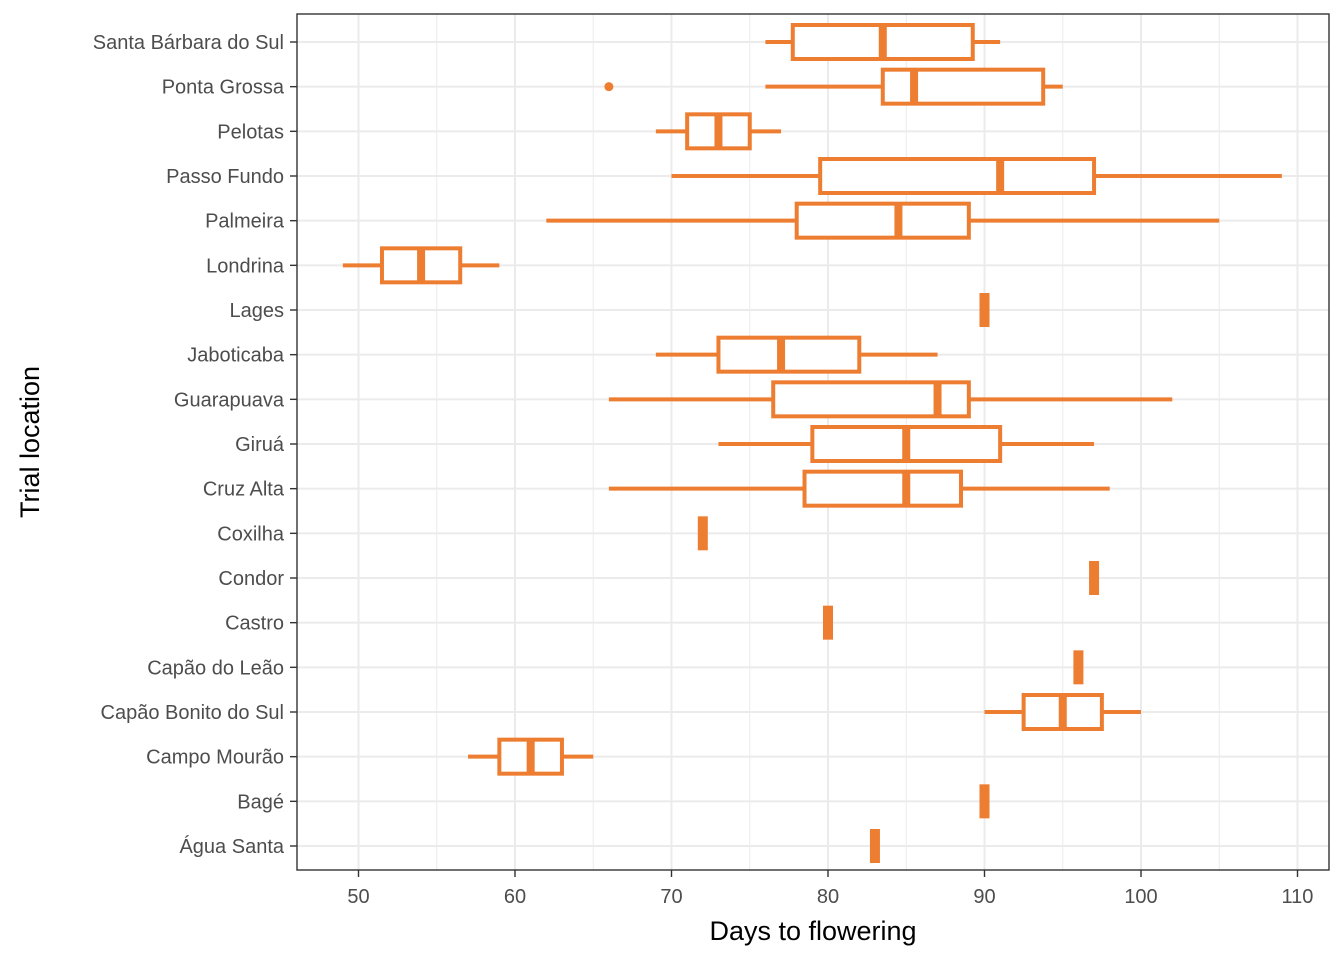  I want to click on y-axis-title: Trial location, so click(30, 442).